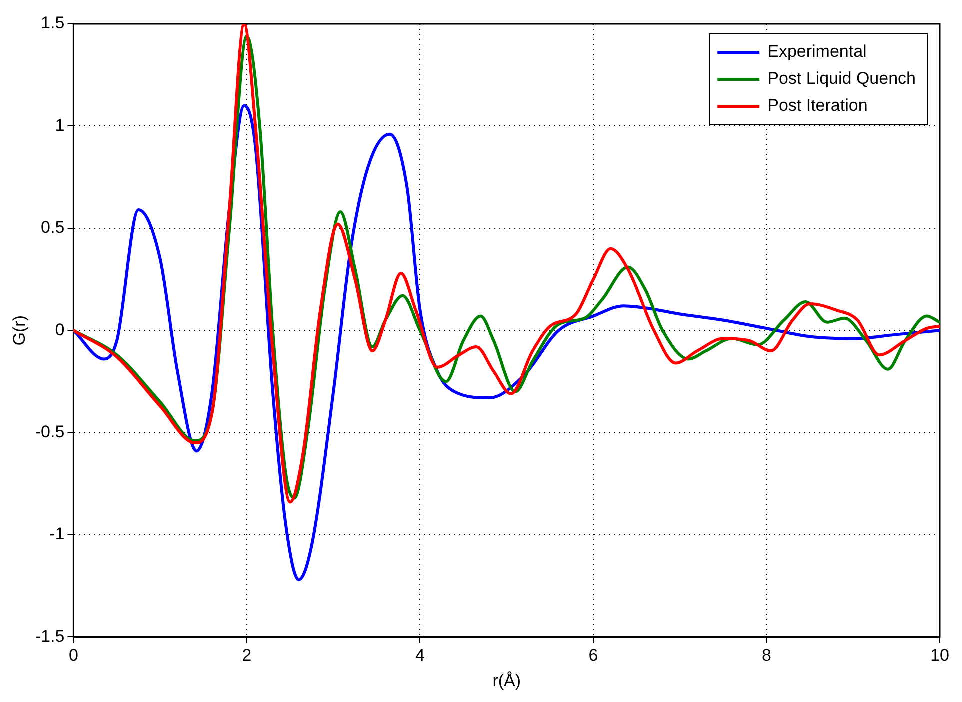  What do you see at coordinates (73, 656) in the screenshot?
I see `x-tick-label: 0` at bounding box center [73, 656].